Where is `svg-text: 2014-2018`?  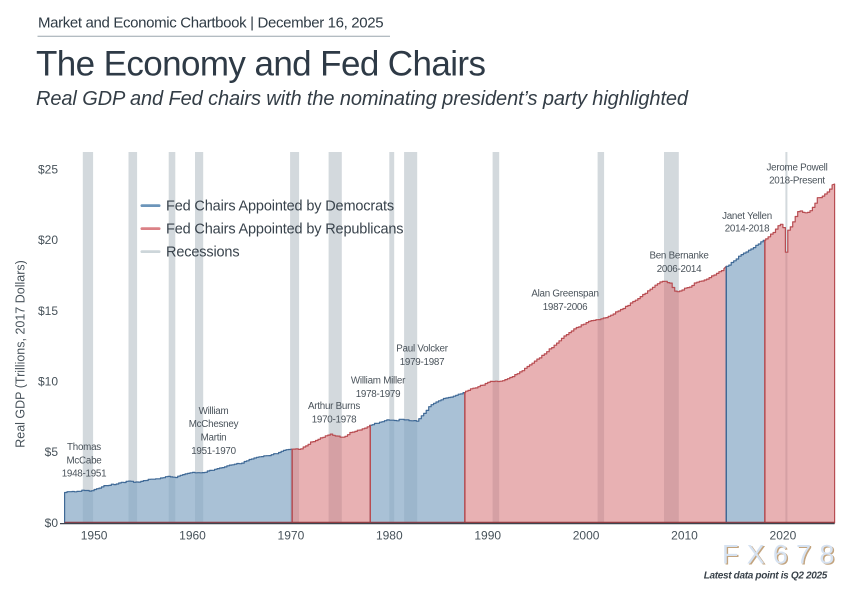 svg-text: 2014-2018 is located at coordinates (747, 229).